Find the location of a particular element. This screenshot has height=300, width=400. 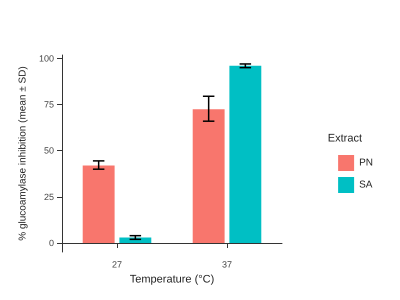

y-tick-label: 25 is located at coordinates (49, 197).